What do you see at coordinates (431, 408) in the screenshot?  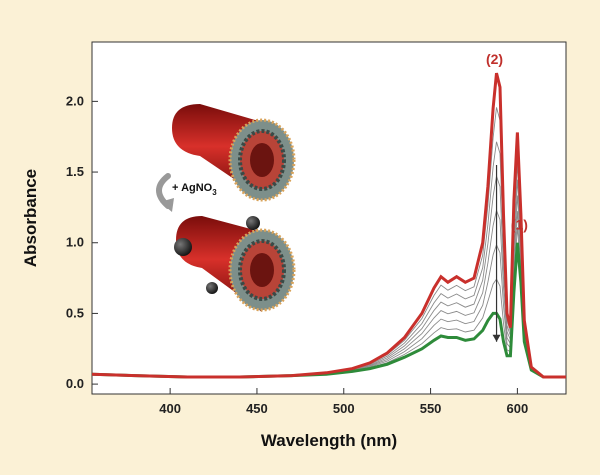 I see `x-tick-label: 550` at bounding box center [431, 408].